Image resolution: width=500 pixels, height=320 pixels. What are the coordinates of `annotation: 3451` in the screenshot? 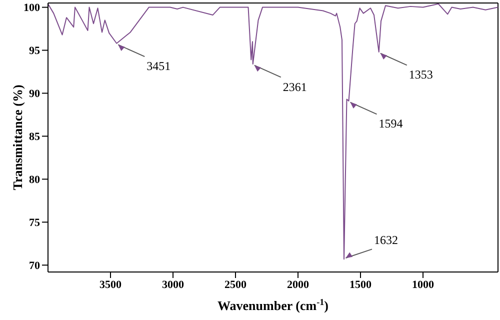 It's located at (158, 66).